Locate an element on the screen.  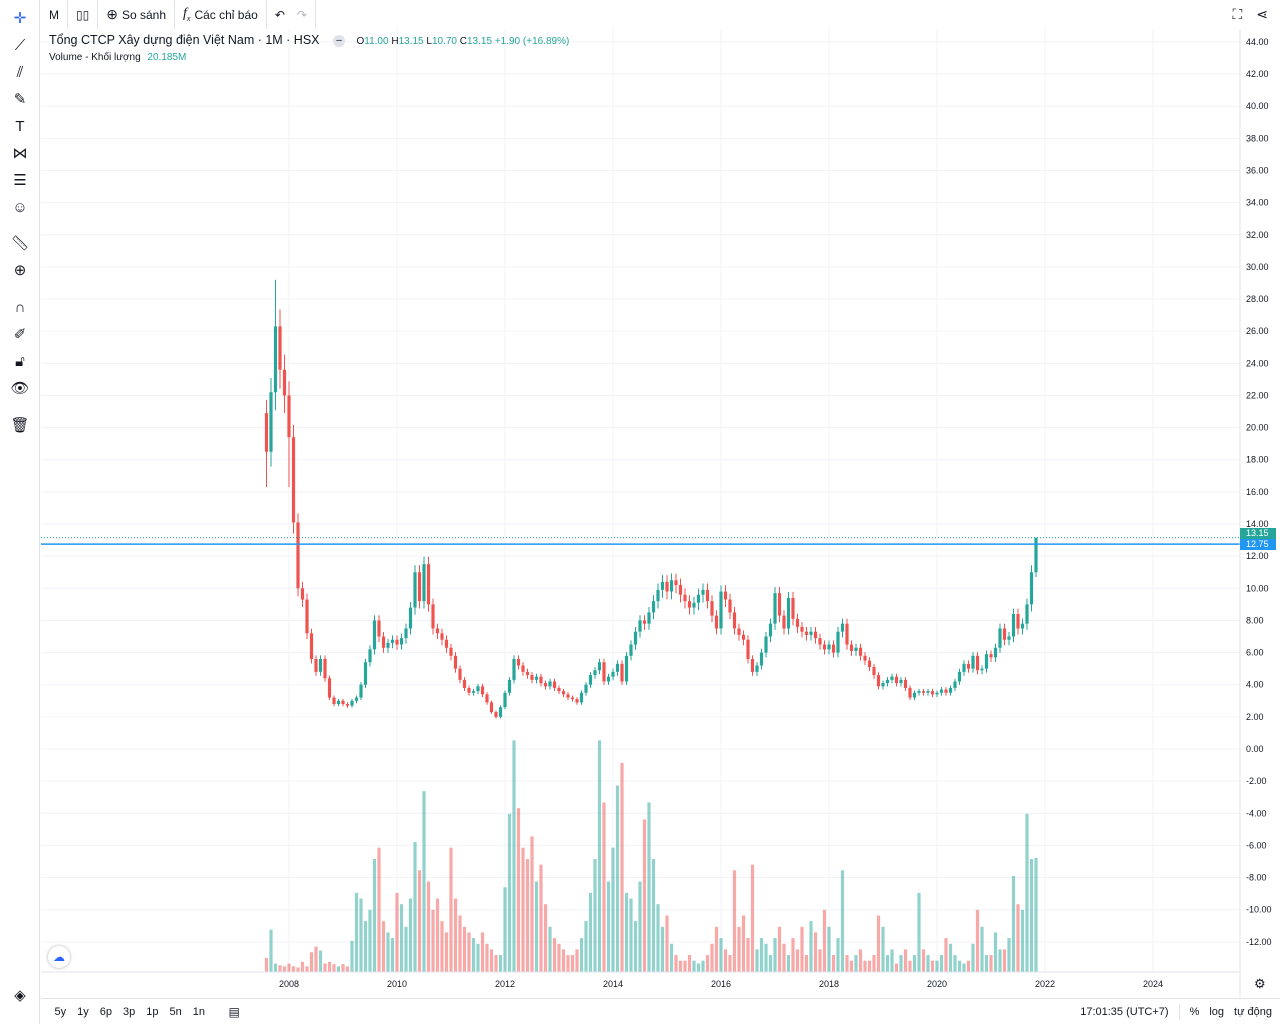
forecast-icon: ☰ is located at coordinates (20, 180).